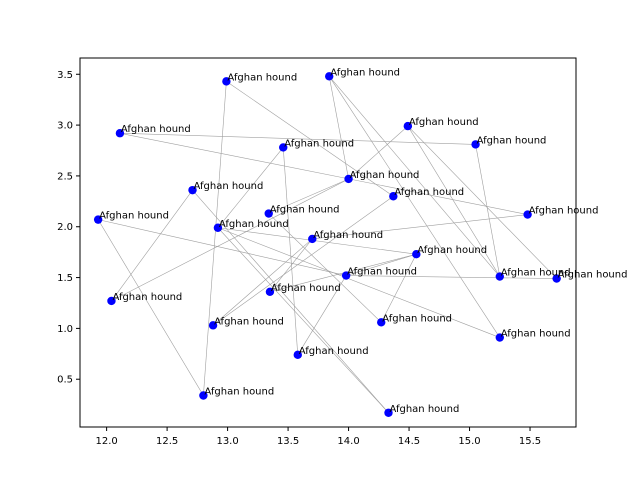  I want to click on x-tick-label: 15.0, so click(469, 441).